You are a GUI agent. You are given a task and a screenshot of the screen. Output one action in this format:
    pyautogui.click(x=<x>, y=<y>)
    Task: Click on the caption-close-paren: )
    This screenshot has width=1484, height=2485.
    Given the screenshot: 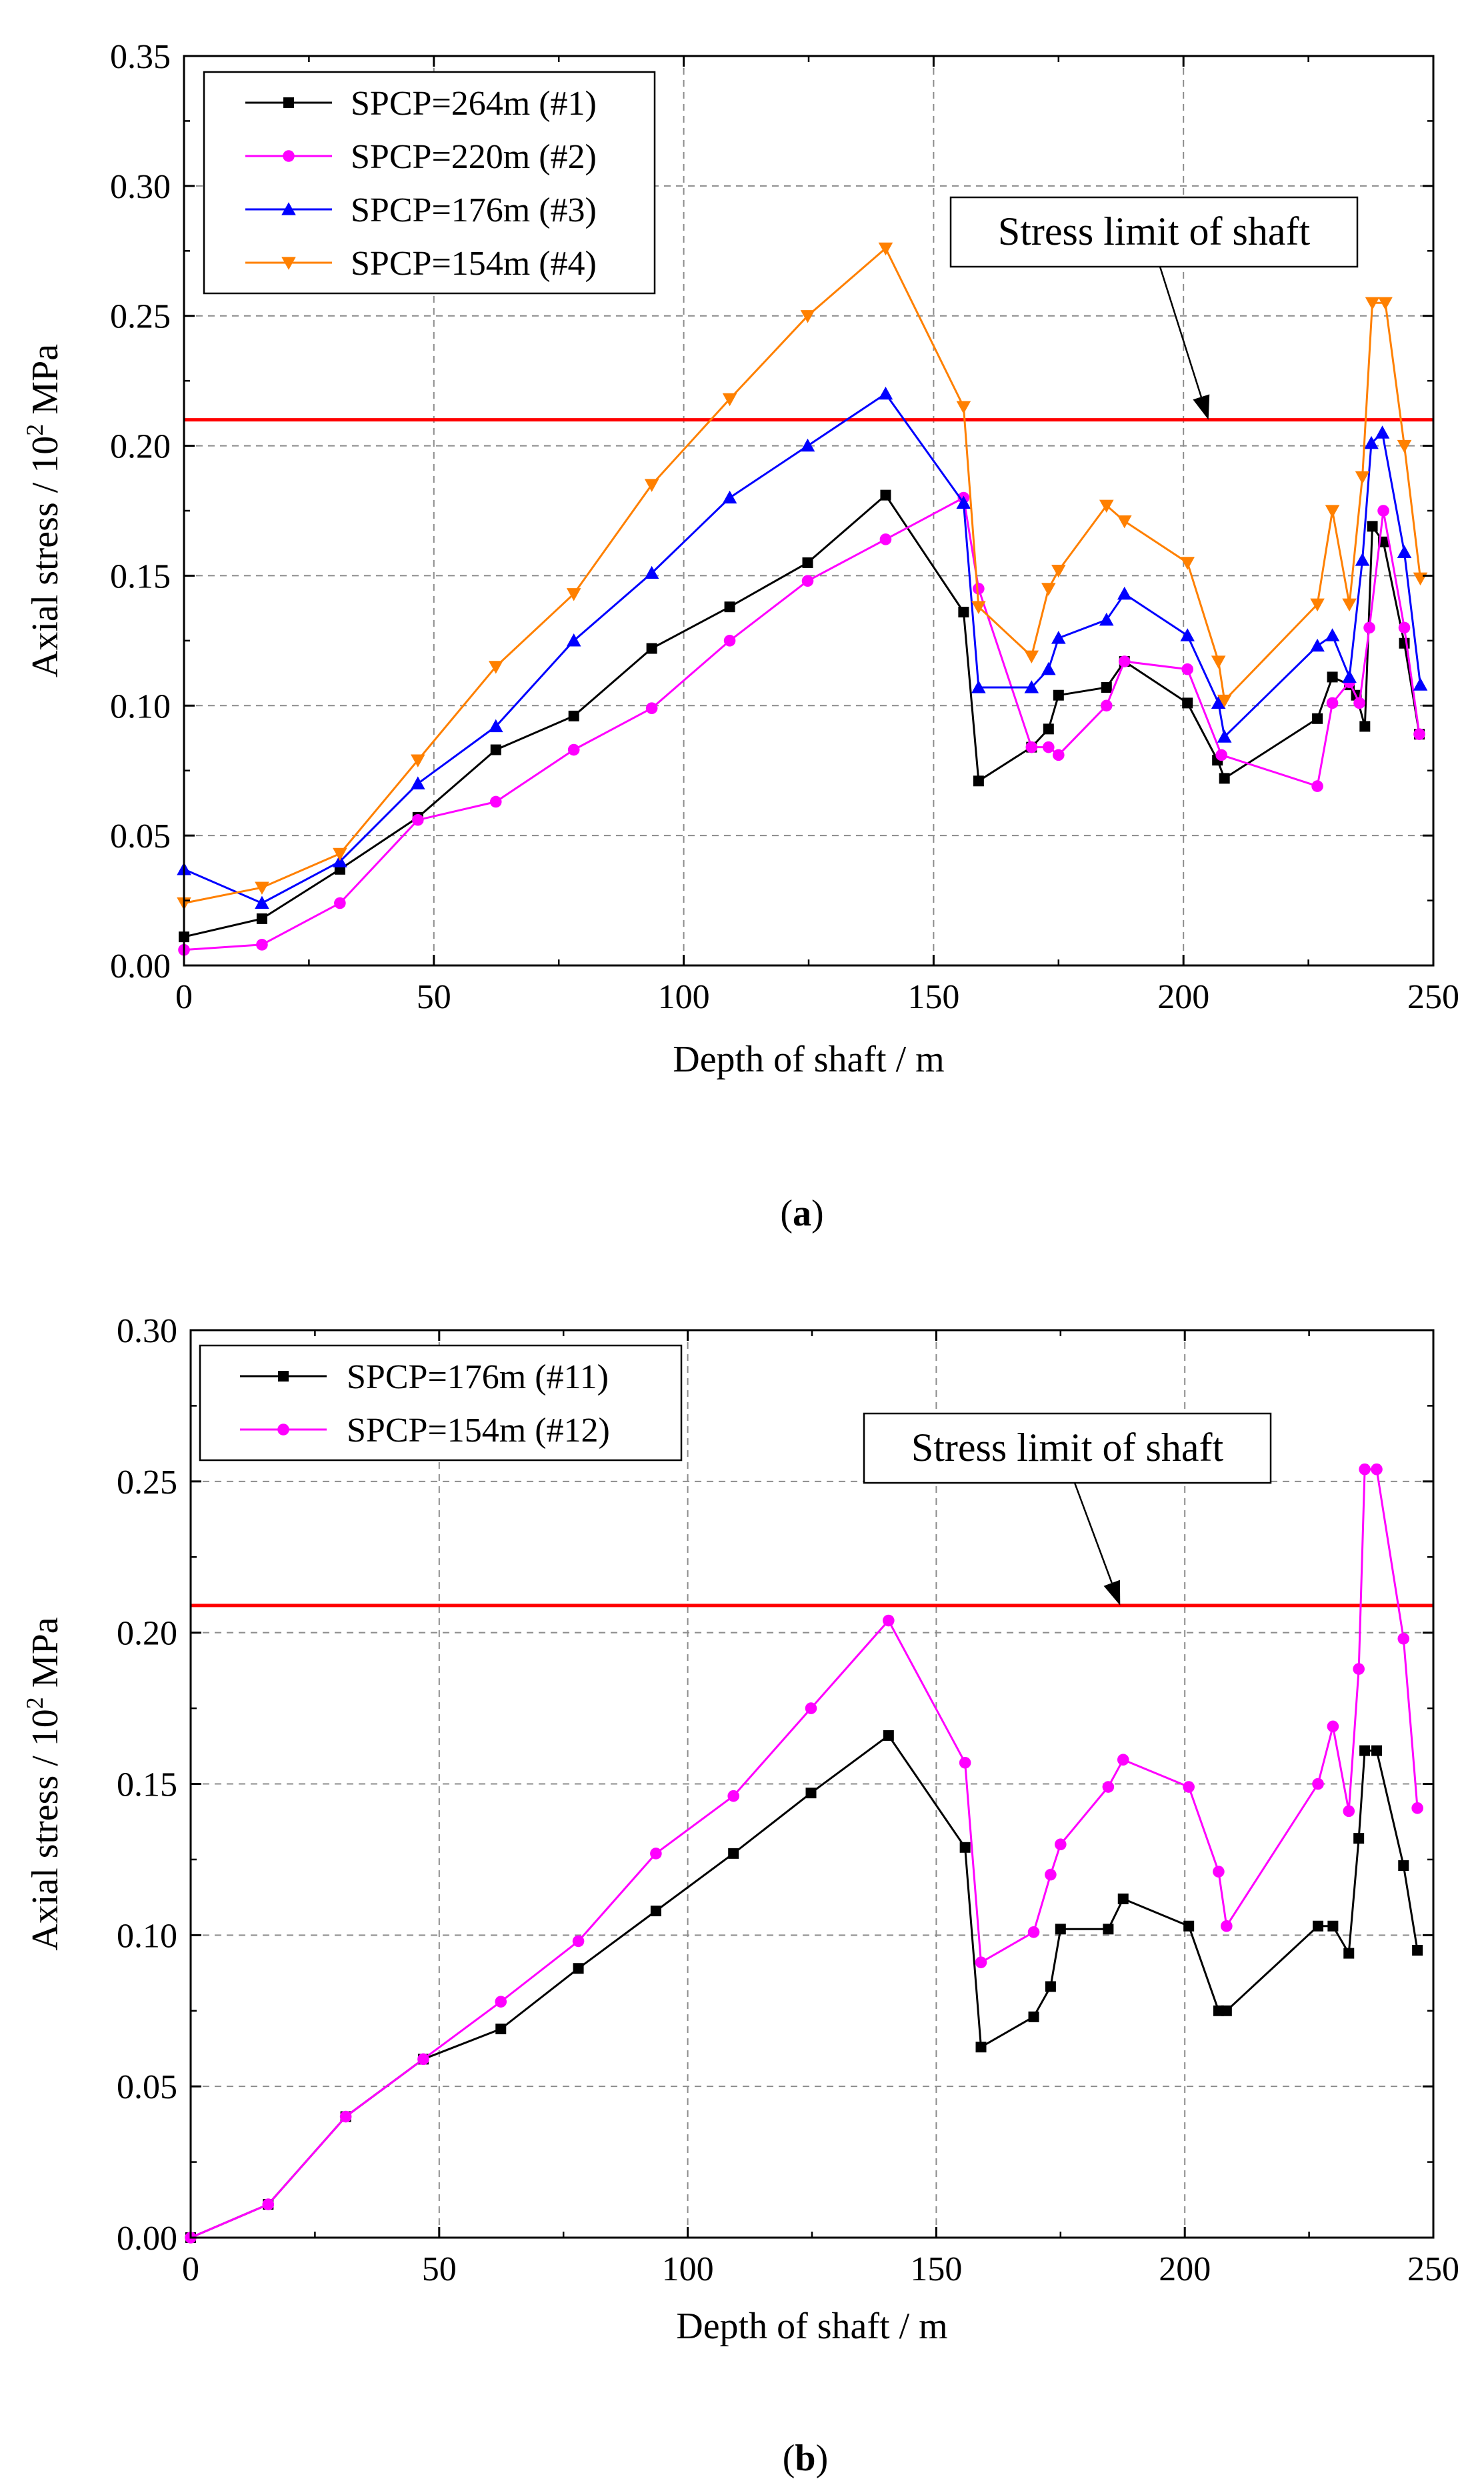 What is the action you would take?
    pyautogui.click(x=817, y=1213)
    